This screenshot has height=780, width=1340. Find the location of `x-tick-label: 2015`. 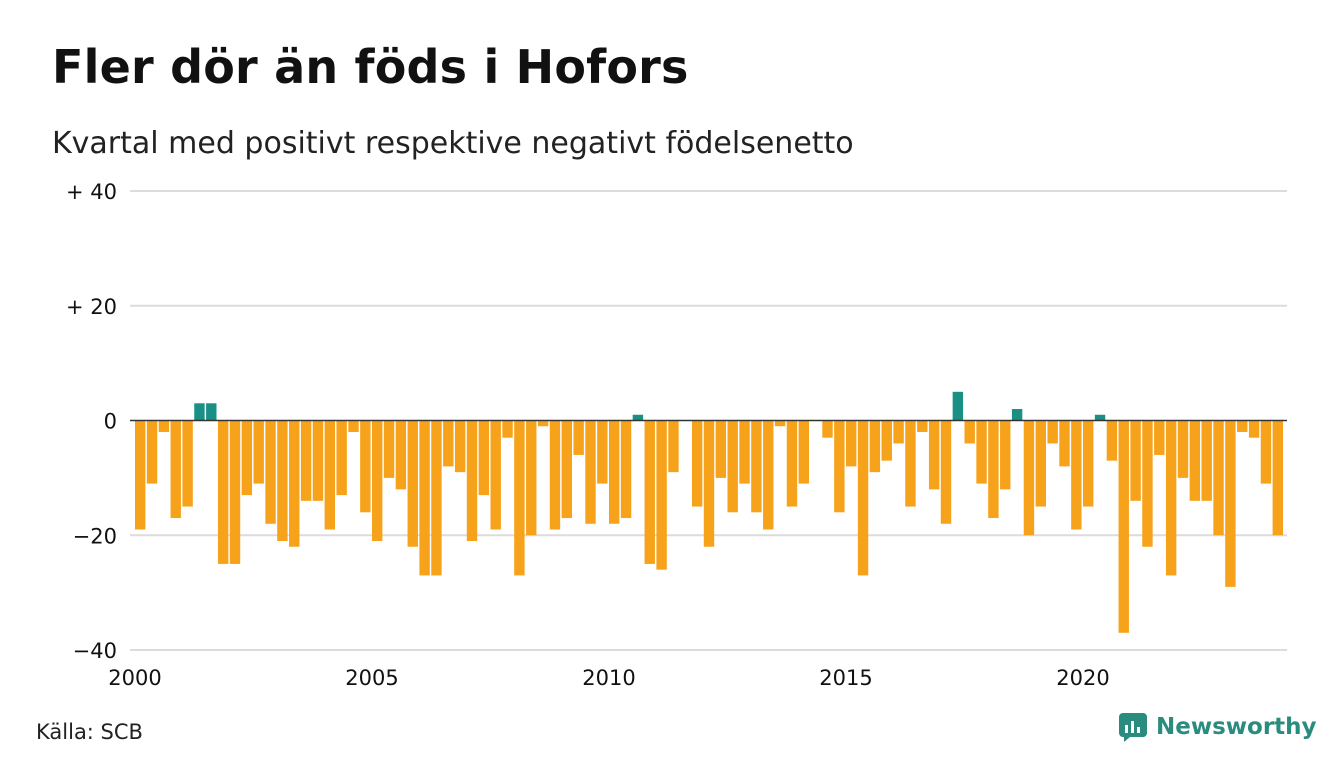

x-tick-label: 2015 is located at coordinates (845, 678).